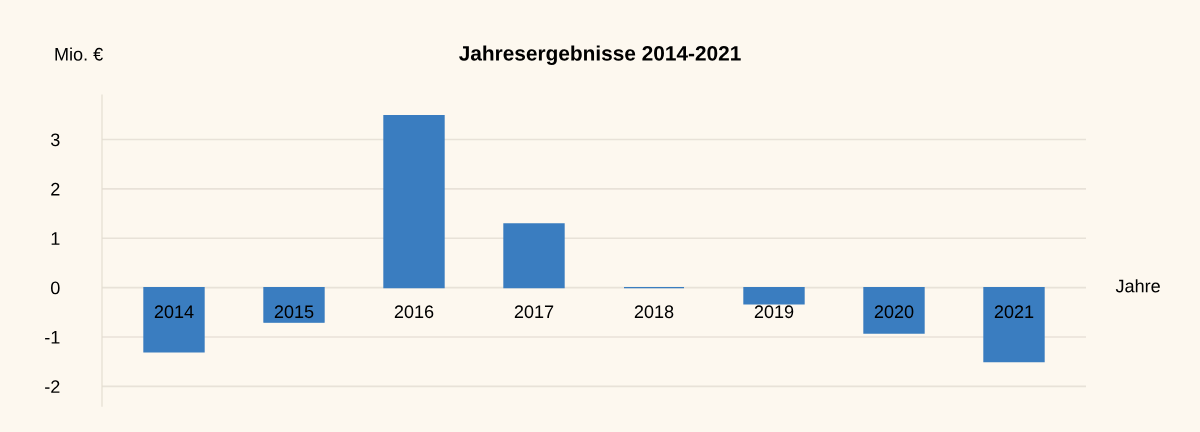 This screenshot has width=1200, height=432. Describe the element at coordinates (174, 312) in the screenshot. I see `x-tick-label: 2014` at that location.